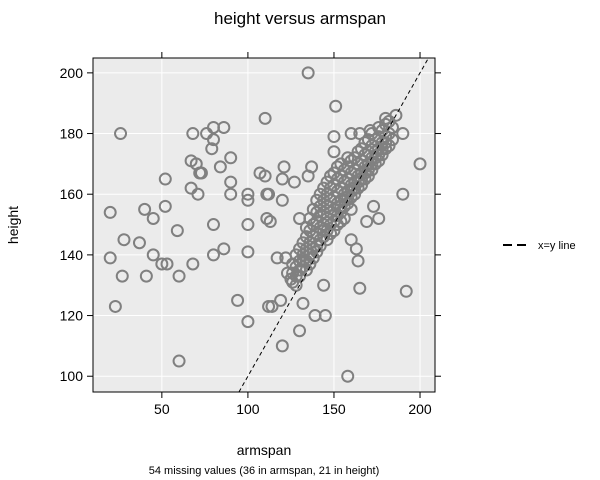 Image resolution: width=600 pixels, height=480 pixels. I want to click on x-tick-label: 200, so click(420, 409).